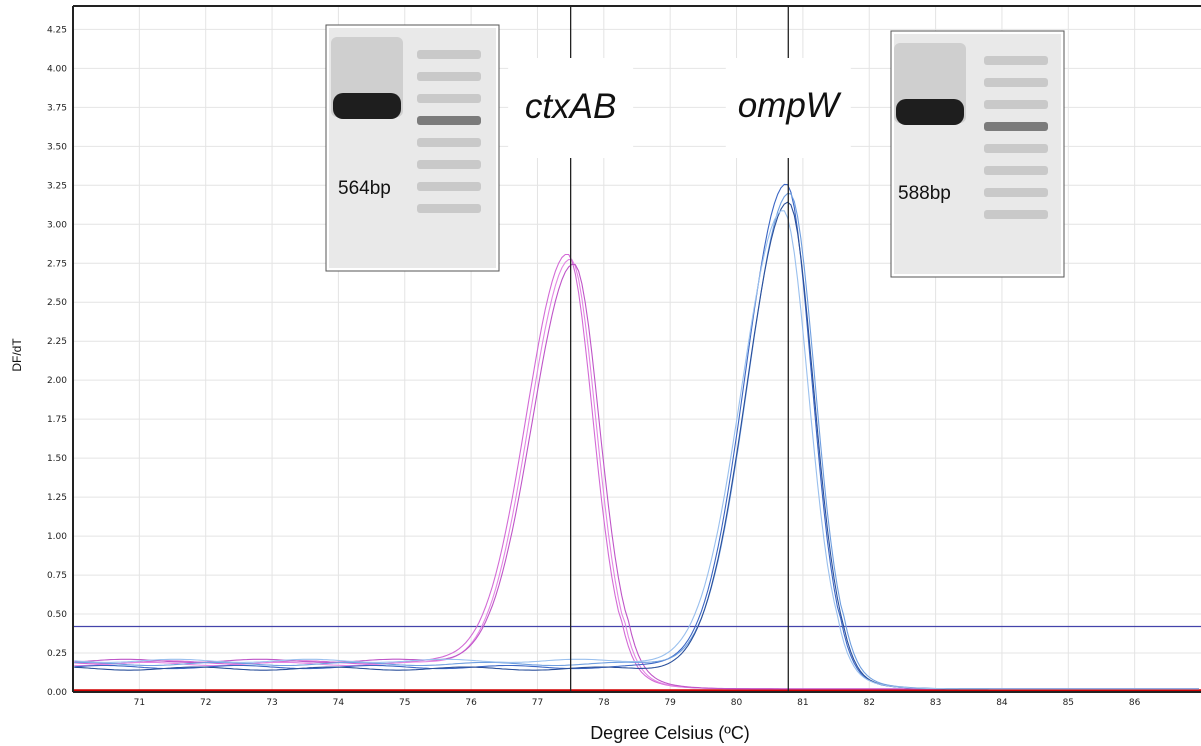 The height and width of the screenshot is (746, 1201). What do you see at coordinates (339, 703) in the screenshot?
I see `x-tick-label: 74` at bounding box center [339, 703].